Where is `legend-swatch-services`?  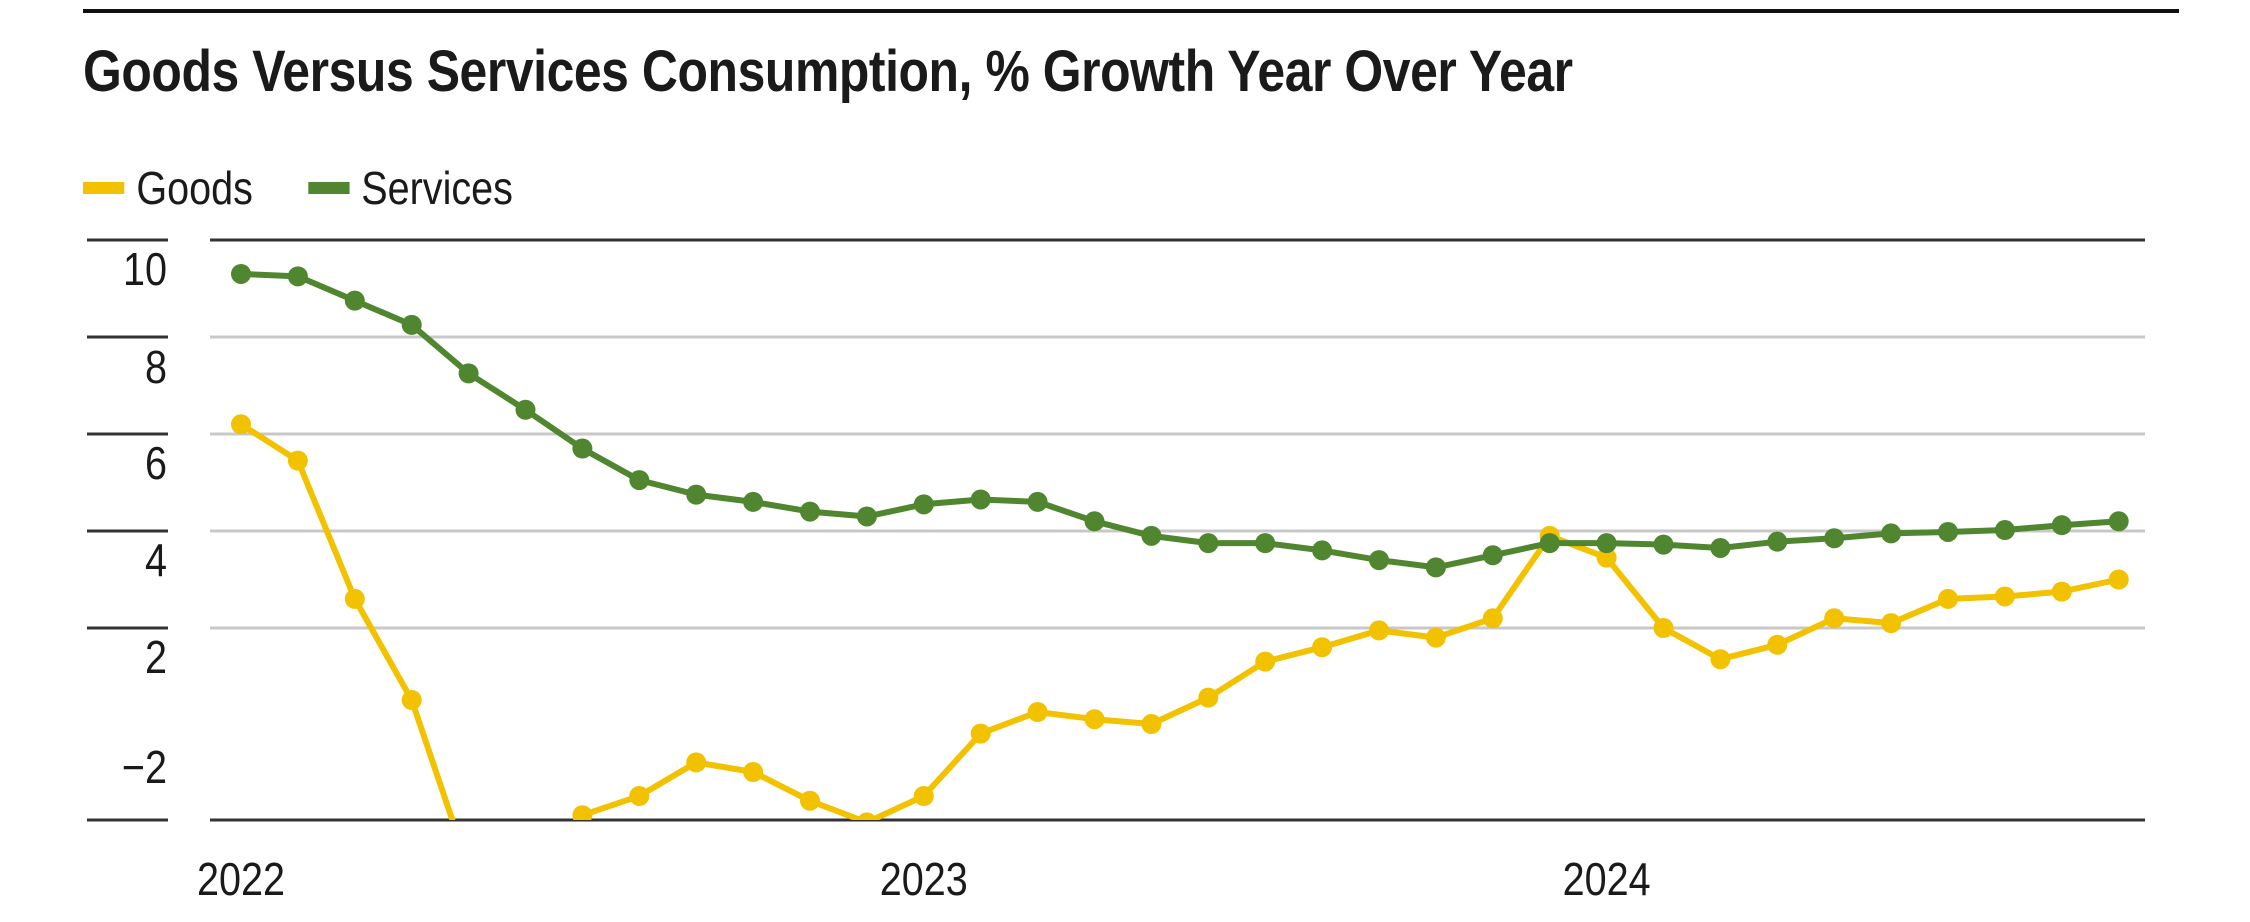 legend-swatch-services is located at coordinates (328, 188).